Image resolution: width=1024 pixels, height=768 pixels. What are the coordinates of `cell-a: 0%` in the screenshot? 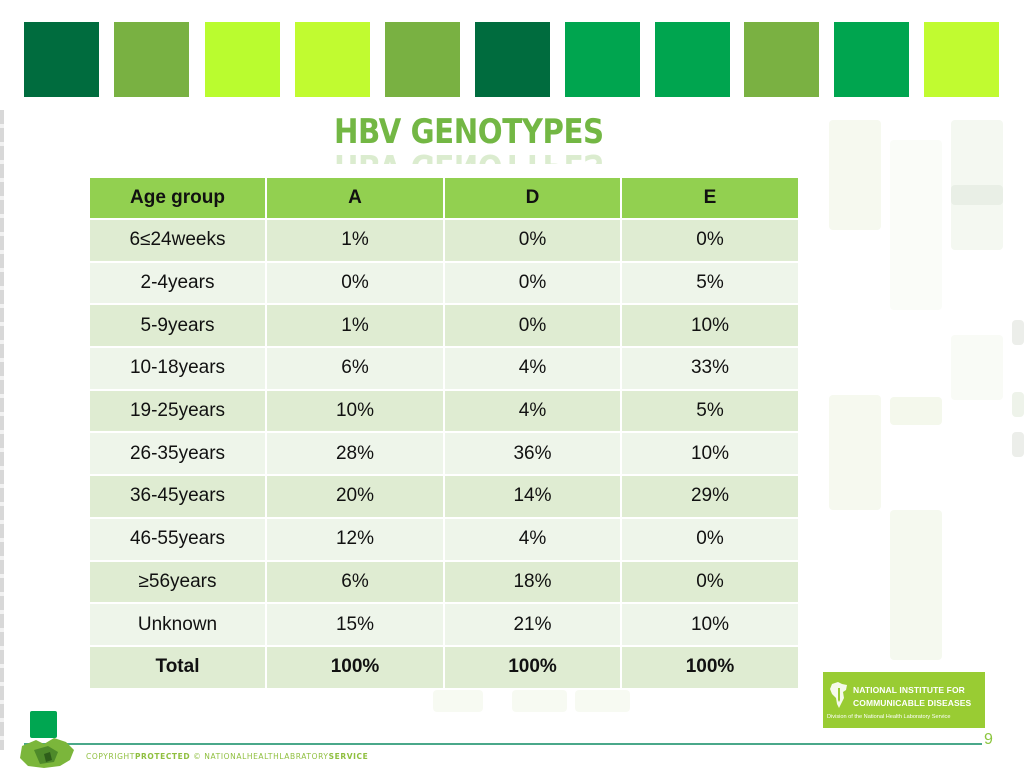 It's located at (355, 283).